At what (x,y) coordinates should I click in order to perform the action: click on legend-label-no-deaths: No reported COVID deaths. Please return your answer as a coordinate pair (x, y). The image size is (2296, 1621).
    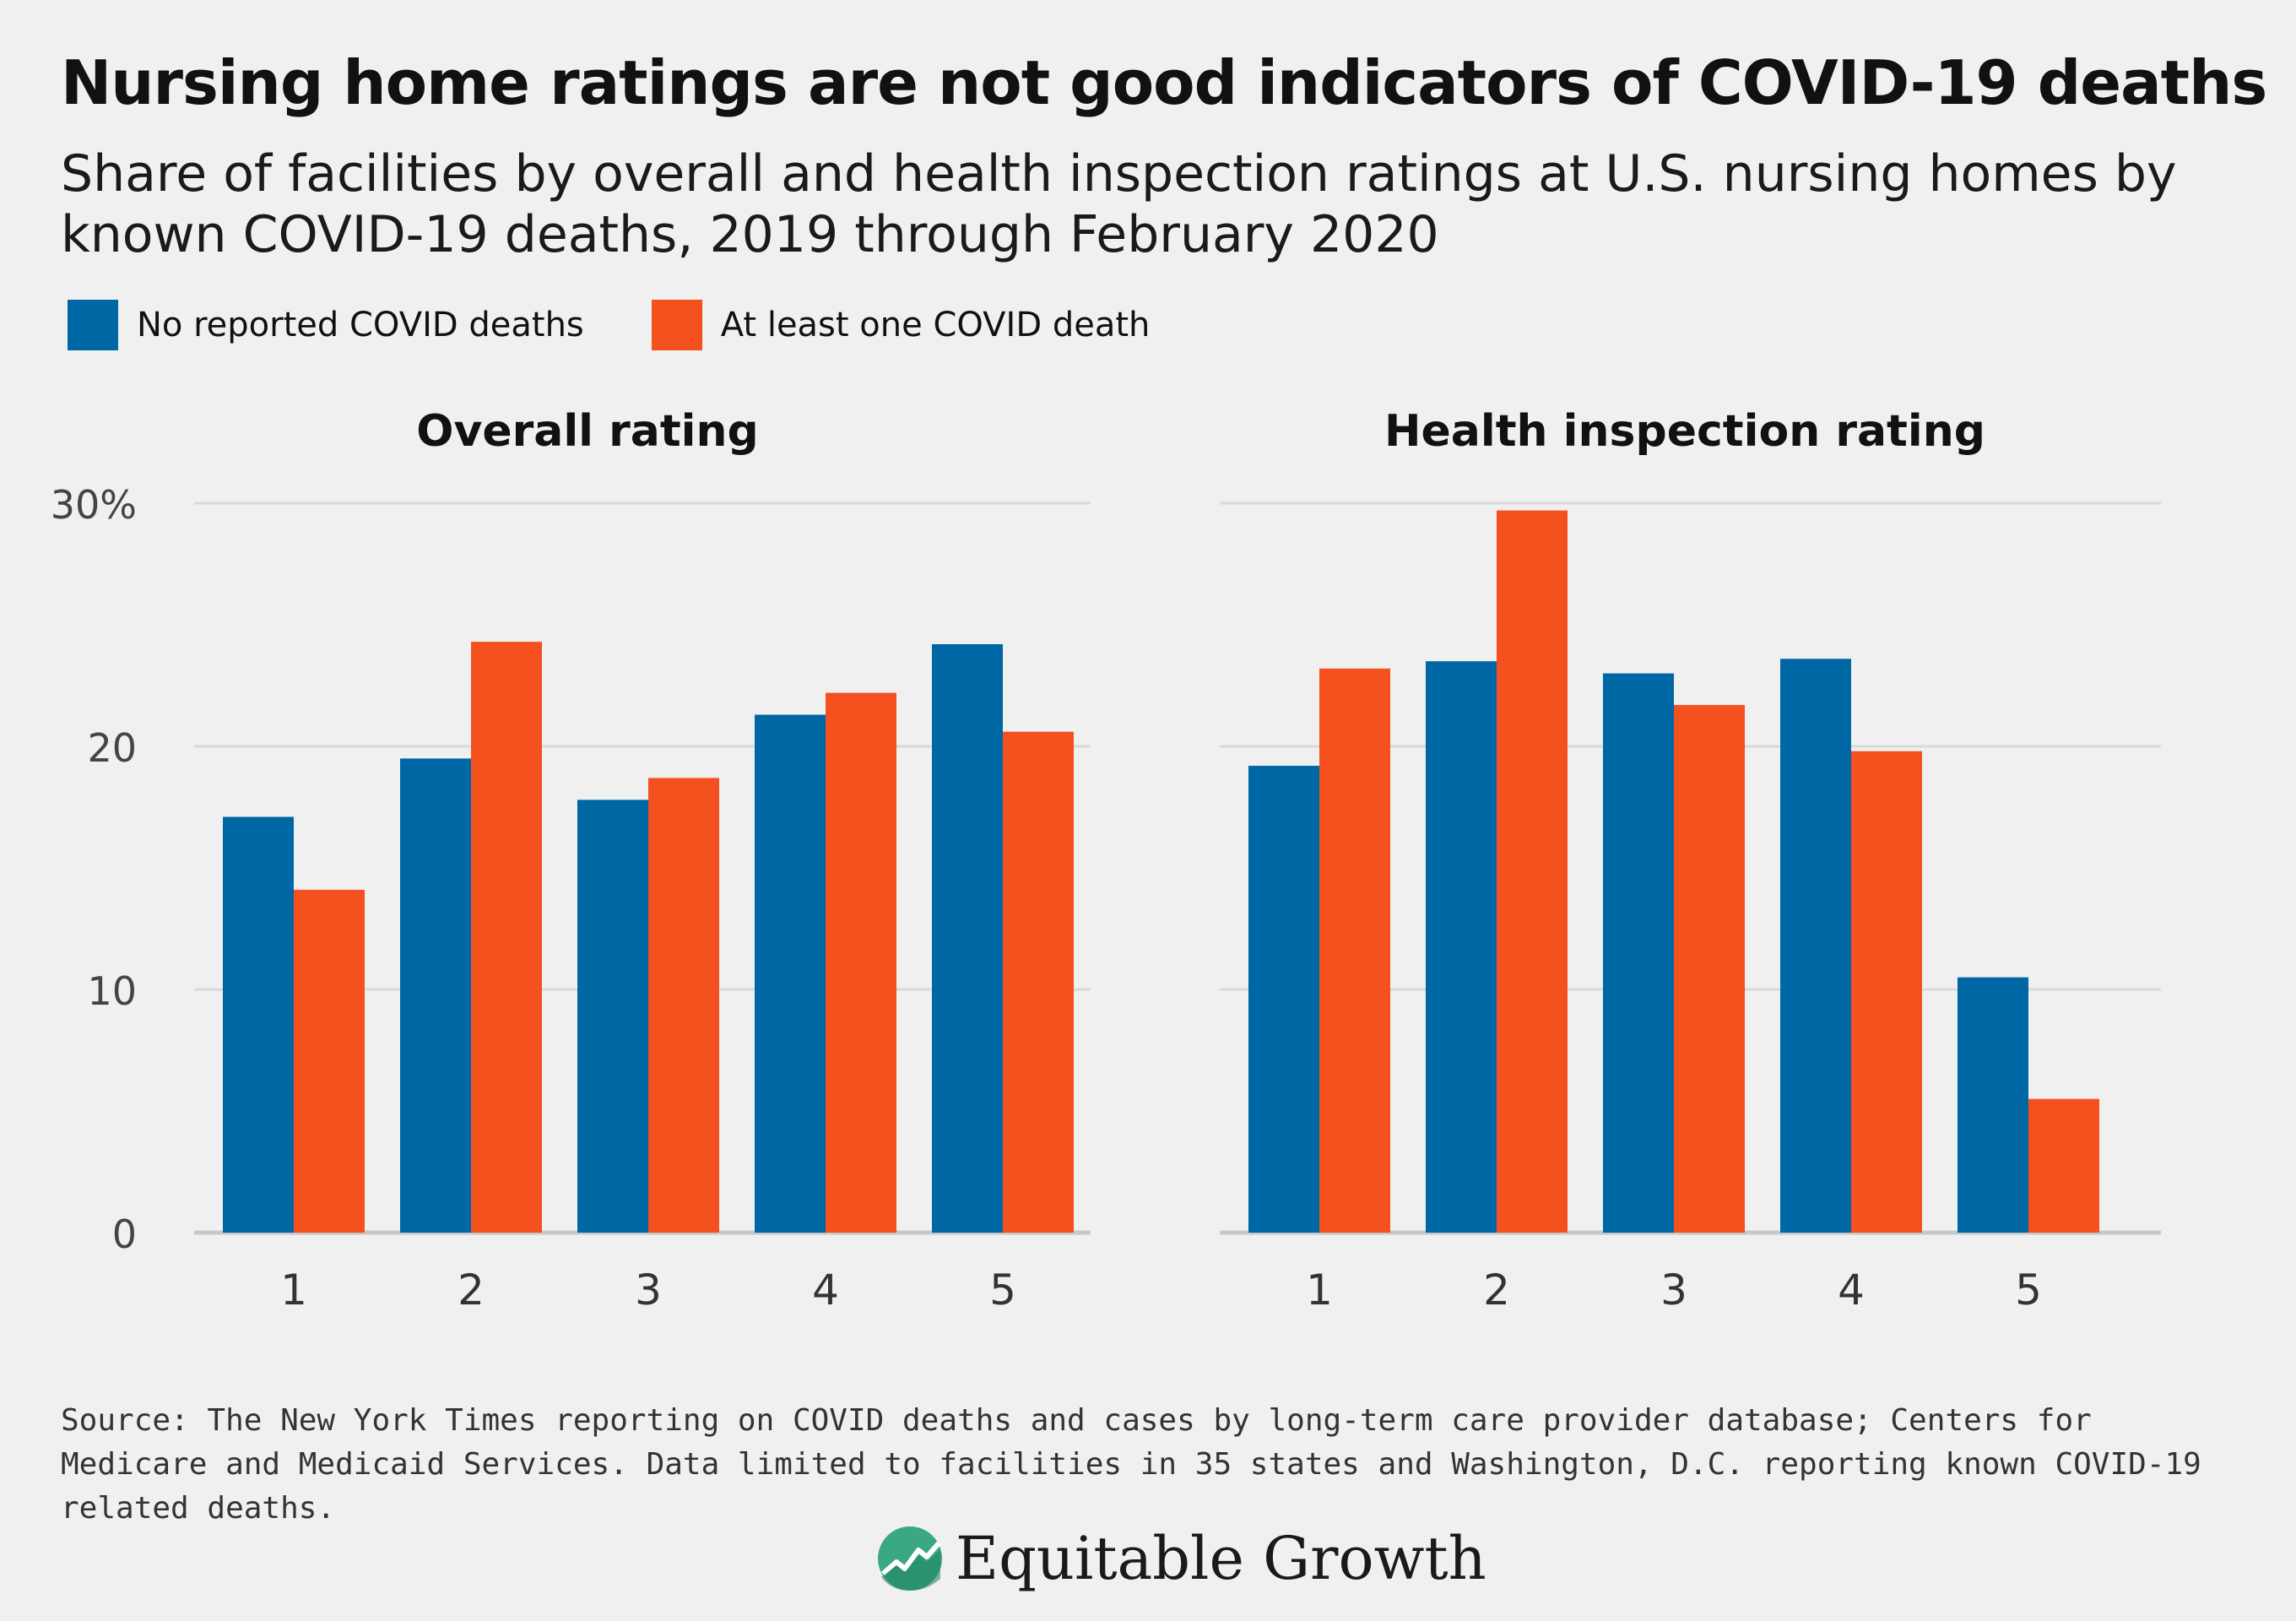
    Looking at the image, I should click on (360, 325).